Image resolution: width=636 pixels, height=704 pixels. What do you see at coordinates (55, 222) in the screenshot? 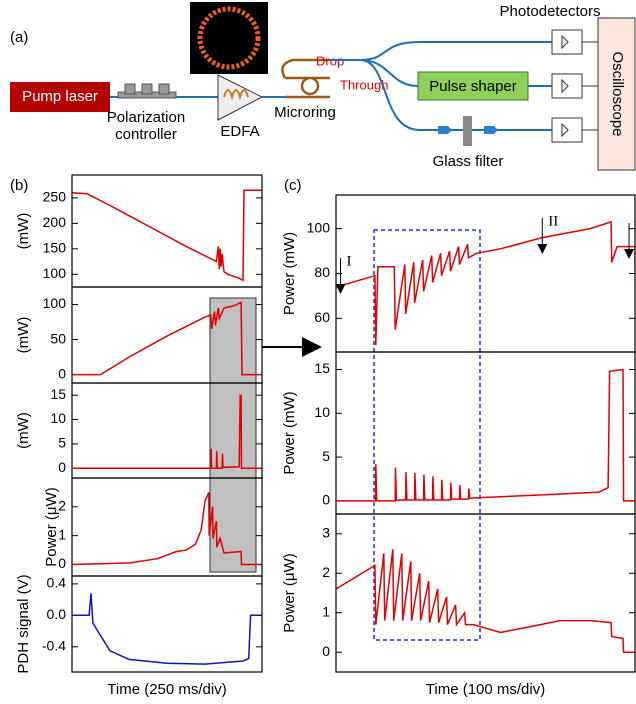
I see `y-tick-label: 200` at bounding box center [55, 222].